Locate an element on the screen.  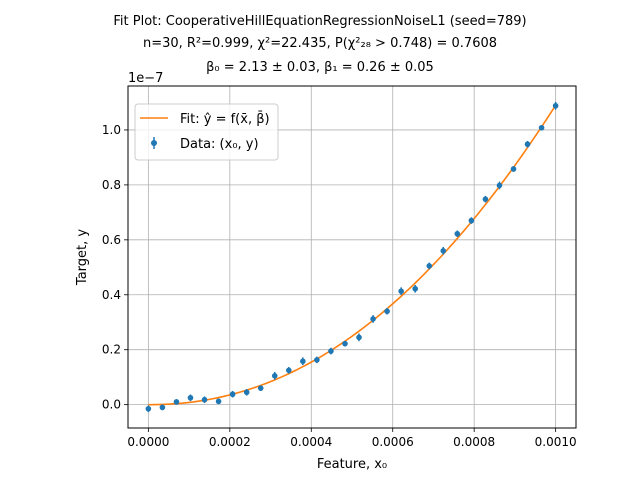
y-tick-label: 0.2 is located at coordinates (111, 350).